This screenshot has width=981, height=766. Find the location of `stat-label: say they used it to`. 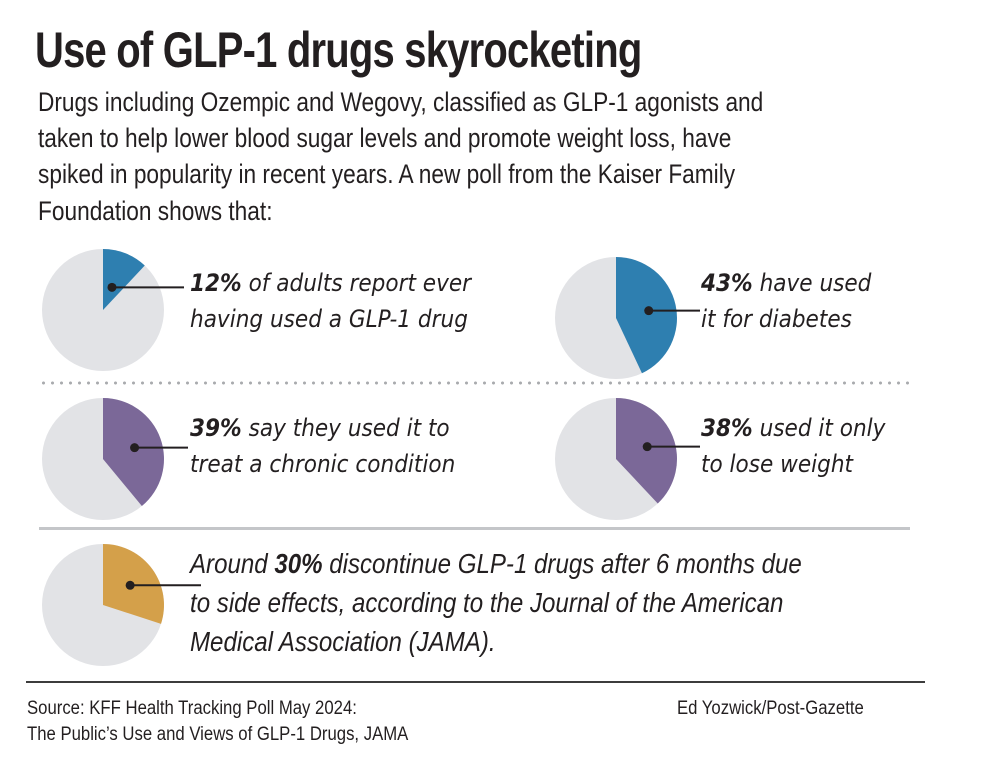

stat-label: say they used it to is located at coordinates (349, 428).